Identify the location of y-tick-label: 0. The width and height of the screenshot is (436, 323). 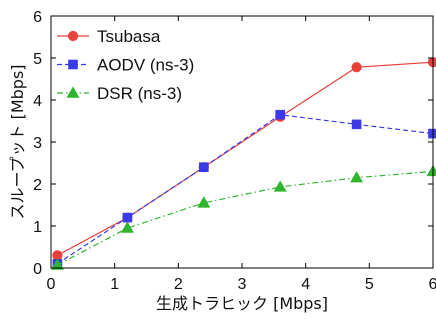
(37, 269).